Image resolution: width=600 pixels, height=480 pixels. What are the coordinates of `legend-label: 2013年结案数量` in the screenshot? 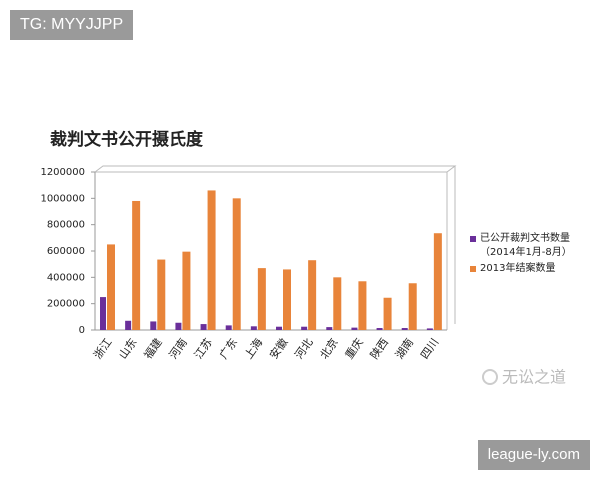 It's located at (518, 268).